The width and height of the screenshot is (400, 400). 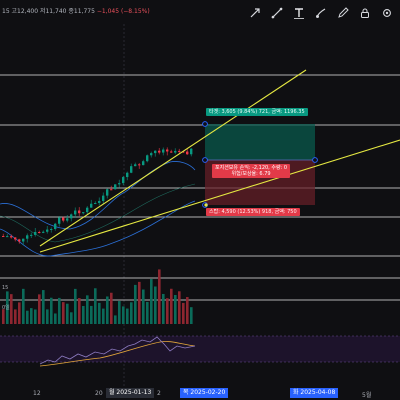 What do you see at coordinates (365, 13) in the screenshot?
I see `lock-icon` at bounding box center [365, 13].